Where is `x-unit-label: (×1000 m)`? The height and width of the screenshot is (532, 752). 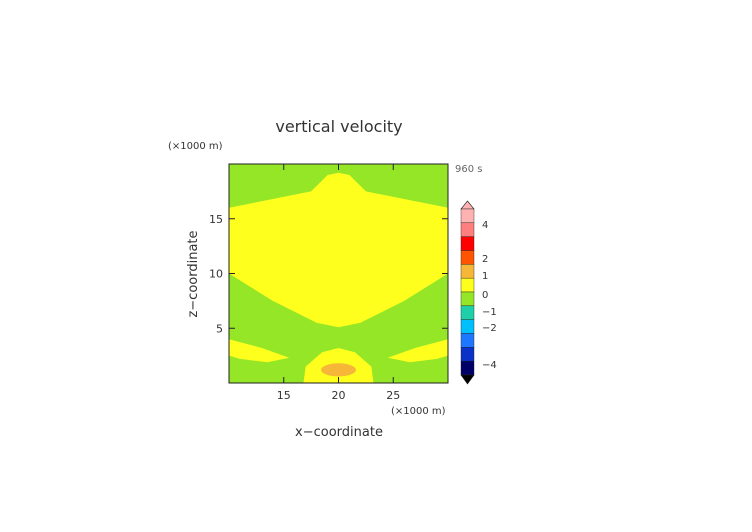
x-unit-label: (×1000 m) is located at coordinates (418, 411).